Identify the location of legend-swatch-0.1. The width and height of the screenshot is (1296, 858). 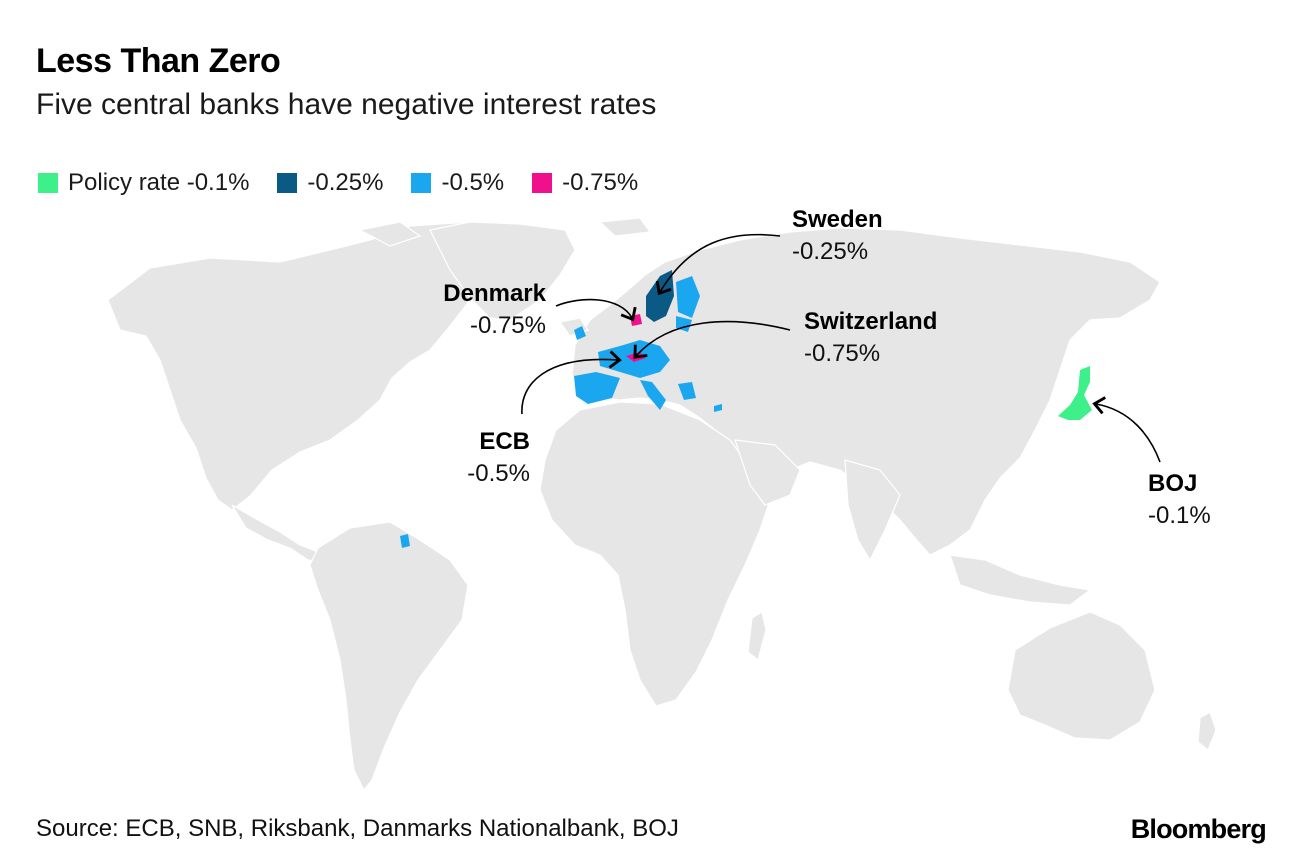
(48, 183).